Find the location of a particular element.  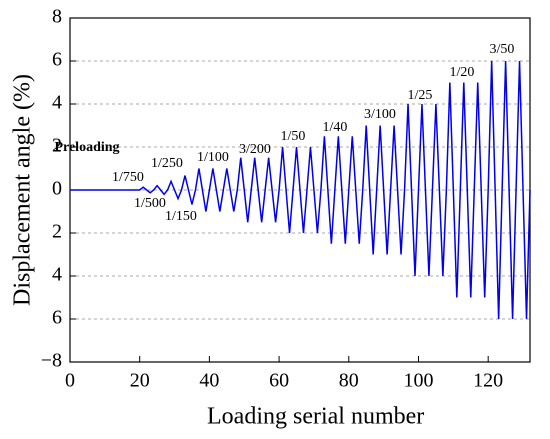

x-tick-label: 60 is located at coordinates (279, 381).